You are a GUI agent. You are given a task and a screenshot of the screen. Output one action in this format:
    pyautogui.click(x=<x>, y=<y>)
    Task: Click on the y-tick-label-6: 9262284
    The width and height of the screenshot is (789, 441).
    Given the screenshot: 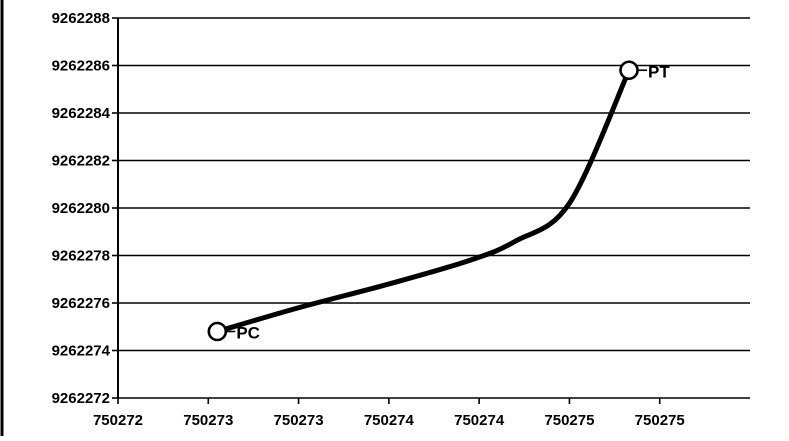 What is the action you would take?
    pyautogui.click(x=81, y=113)
    